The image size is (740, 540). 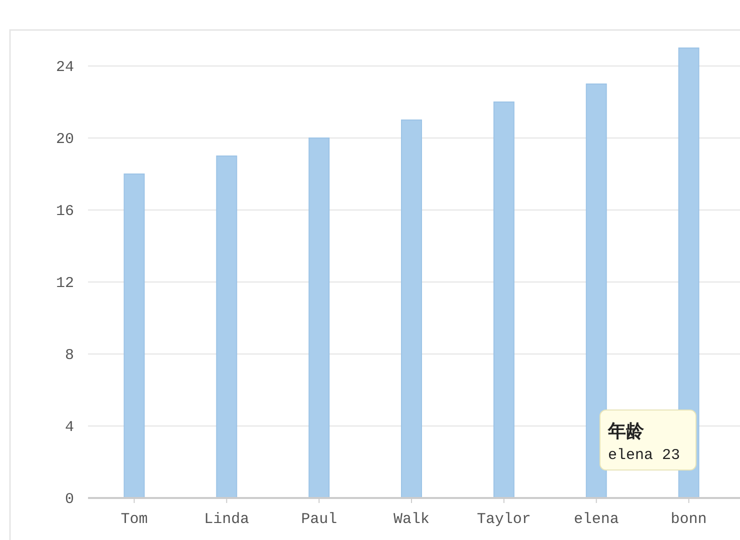 I want to click on y-tick-label: 8, so click(x=69, y=355).